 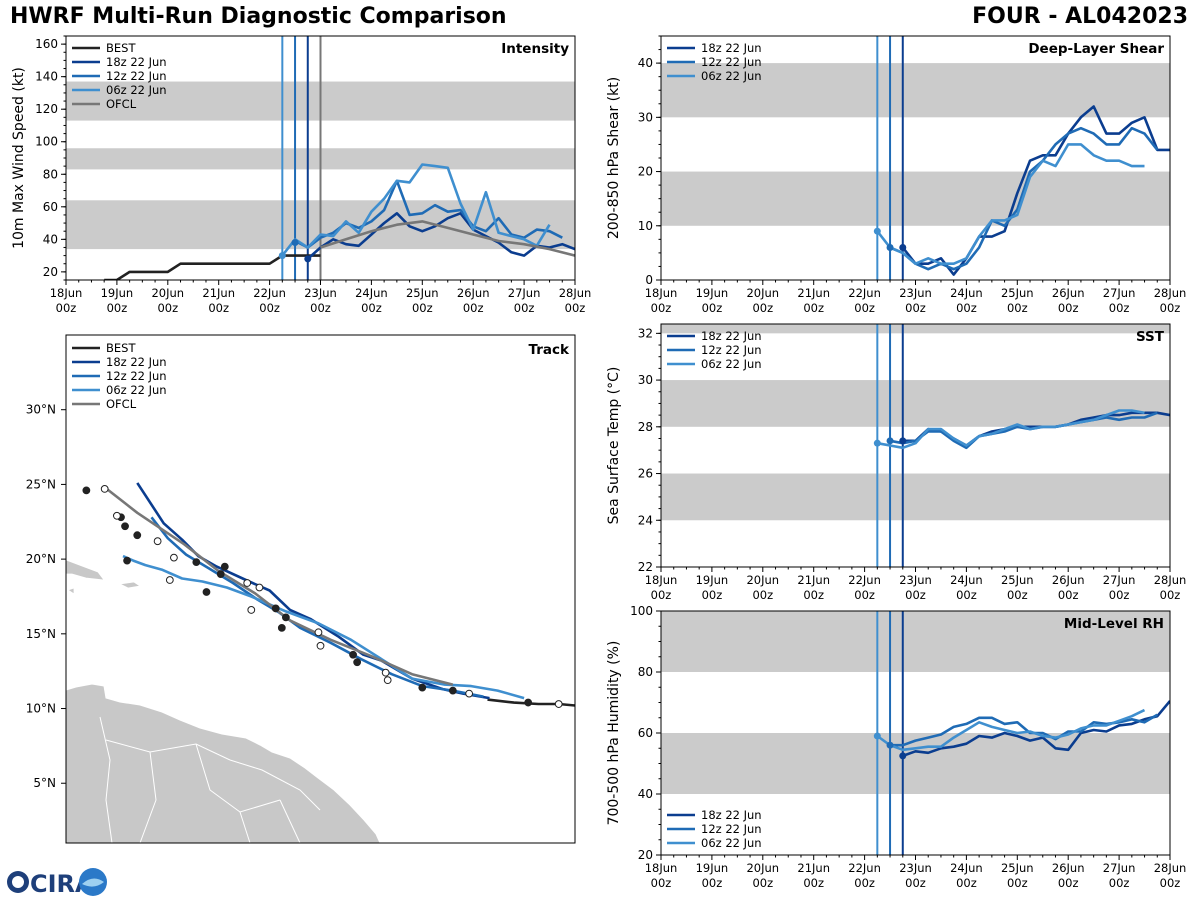 I want to click on sst-x-tick-label: 20Jun, so click(x=762, y=580).